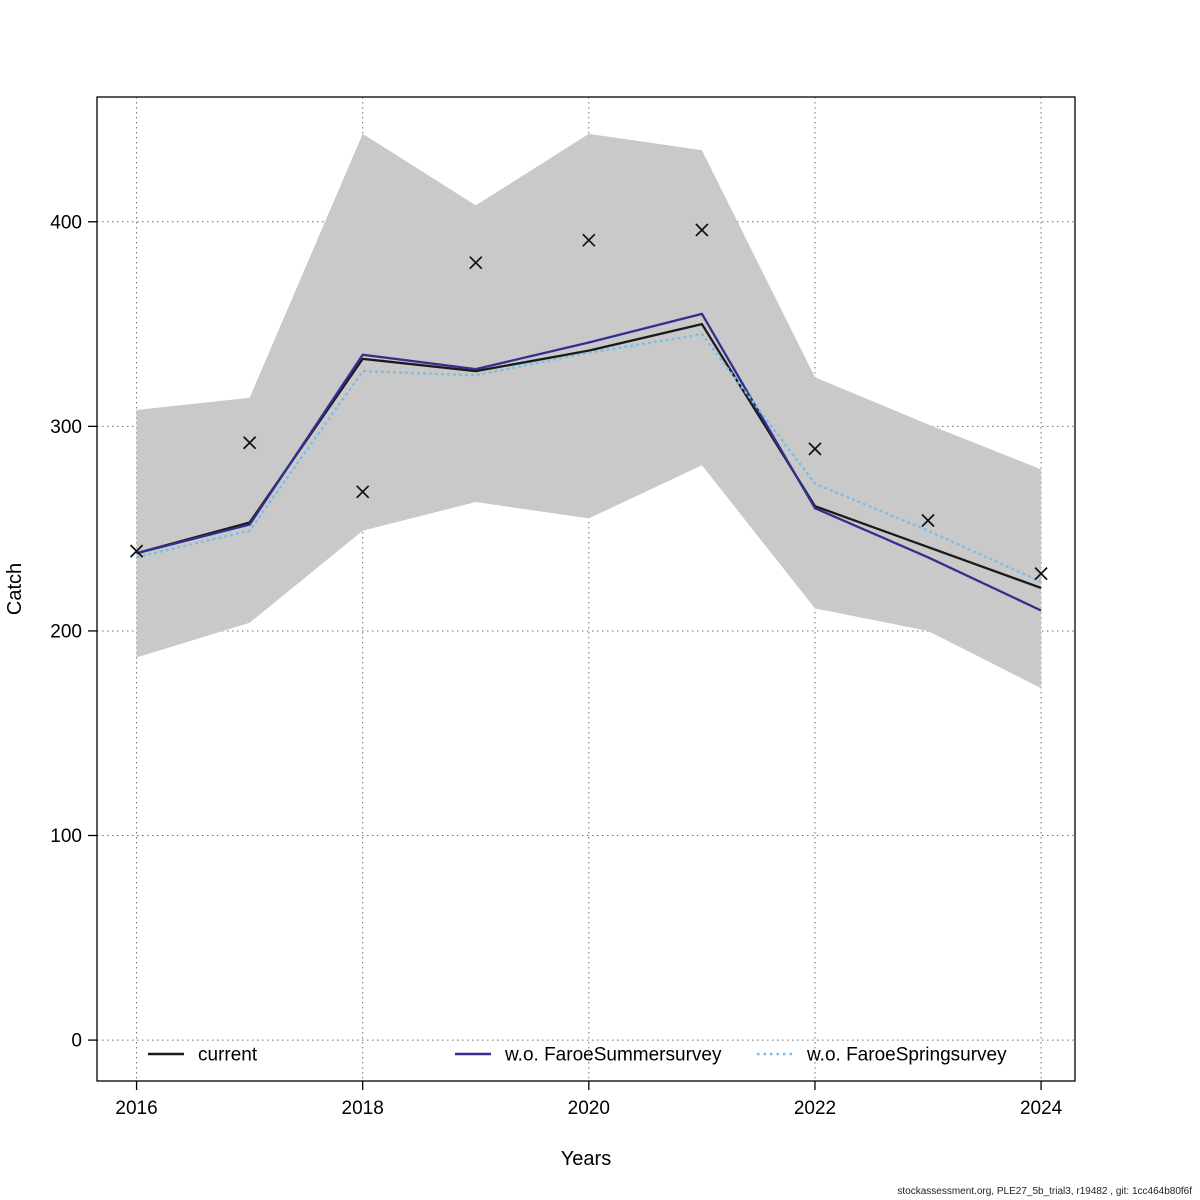 This screenshot has height=1200, width=1200. Describe the element at coordinates (228, 1055) in the screenshot. I see `legend-label-current: current` at that location.